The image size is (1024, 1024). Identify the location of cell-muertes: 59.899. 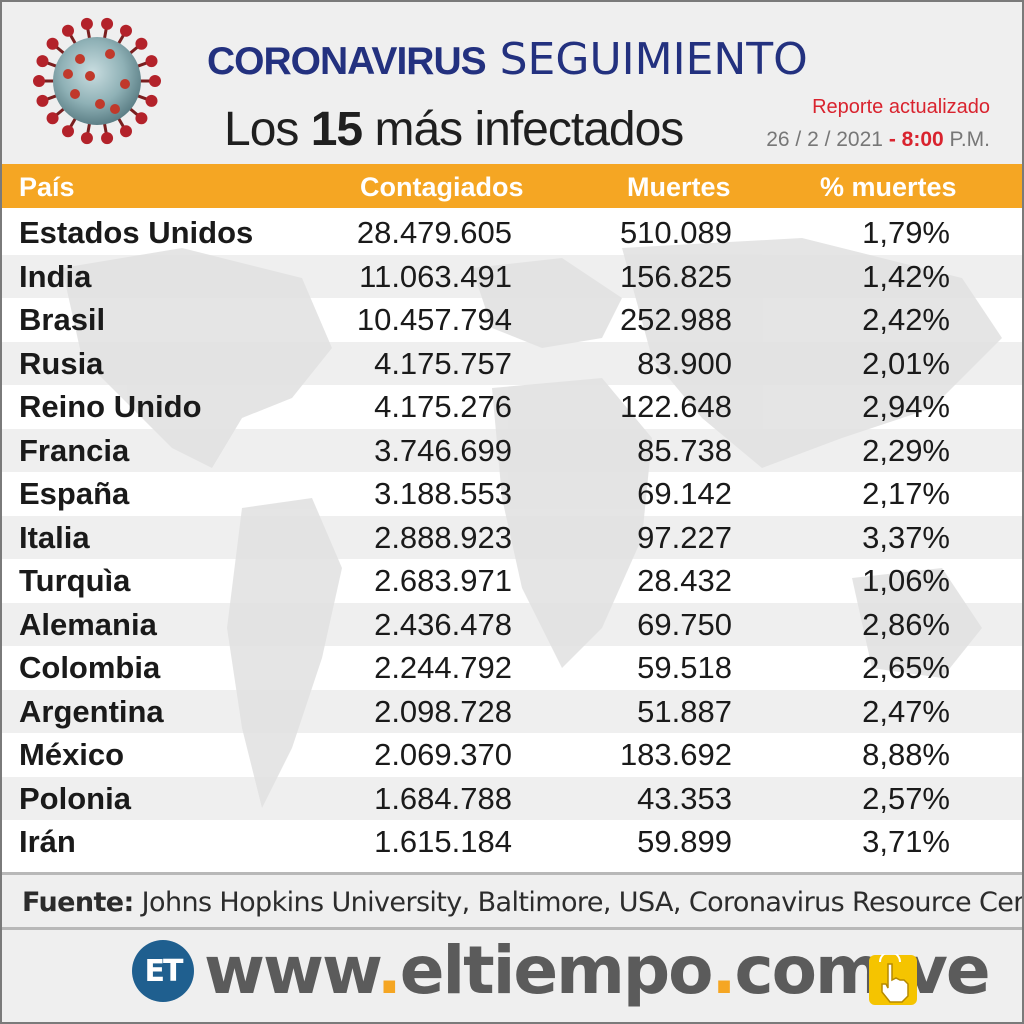
(684, 841).